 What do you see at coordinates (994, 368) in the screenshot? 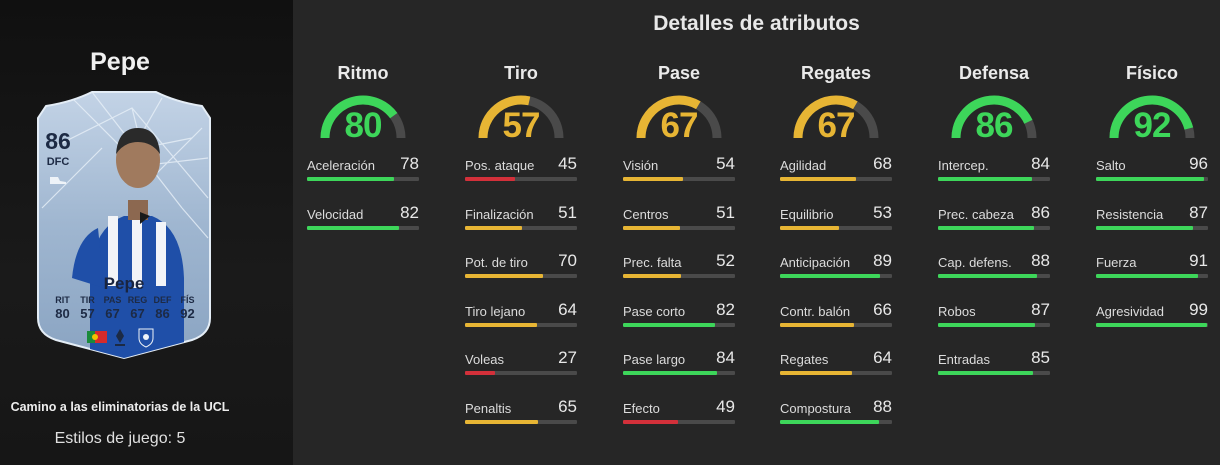
I see `stat-row: Entradas 85` at bounding box center [994, 368].